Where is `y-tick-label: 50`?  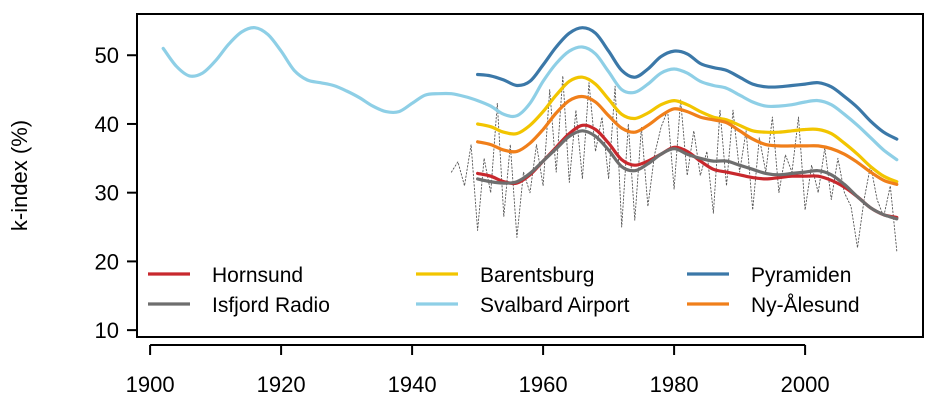
y-tick-label: 50 is located at coordinates (107, 55).